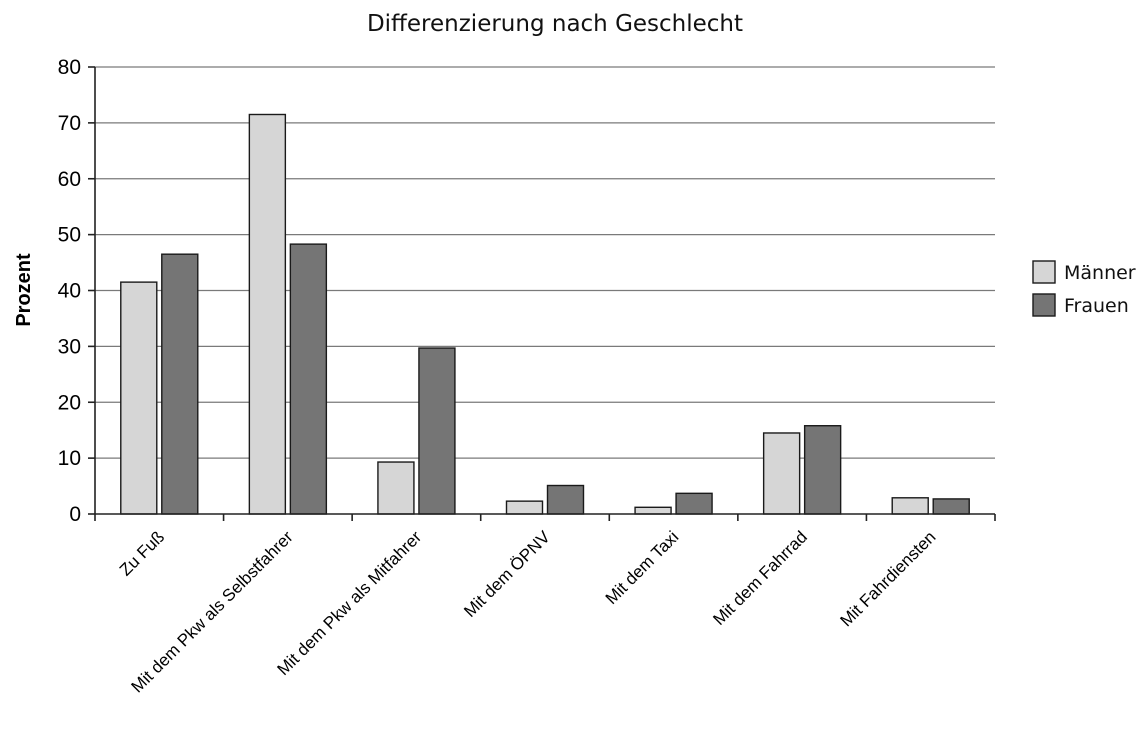 The width and height of the screenshot is (1146, 740). What do you see at coordinates (69, 179) in the screenshot?
I see `y-tick-label: 60` at bounding box center [69, 179].